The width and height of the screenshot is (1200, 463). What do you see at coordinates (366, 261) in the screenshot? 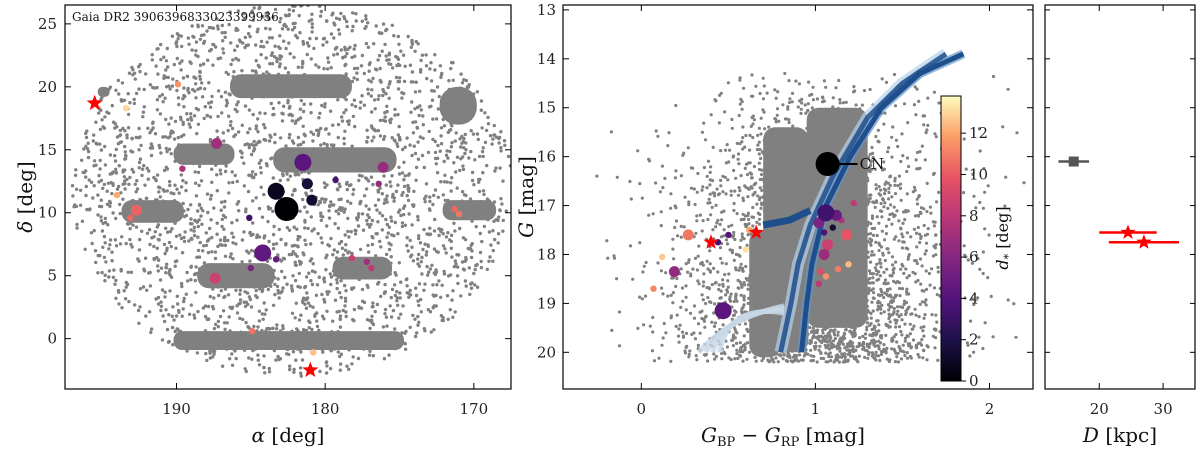
I see `sky-member-point` at bounding box center [366, 261].